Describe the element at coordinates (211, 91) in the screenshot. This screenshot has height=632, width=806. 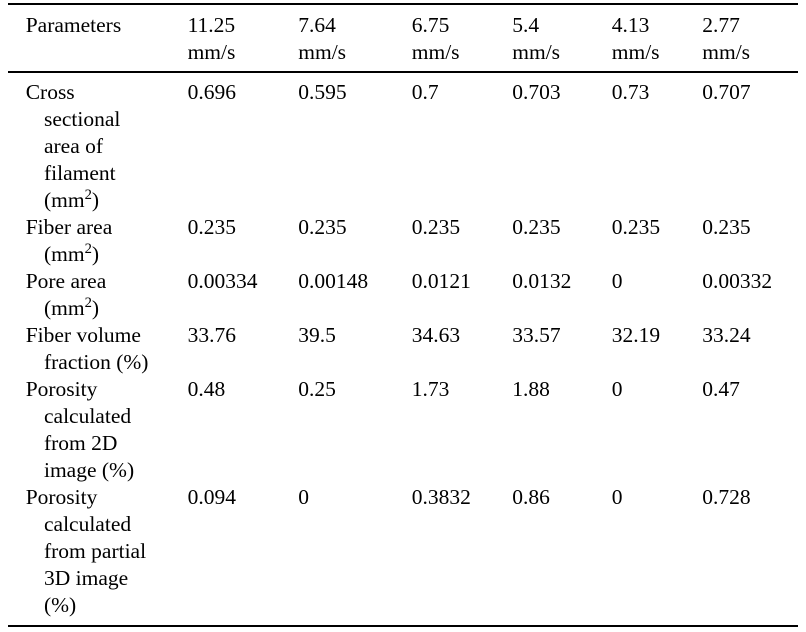
I see `value-cell: 0.696` at that location.